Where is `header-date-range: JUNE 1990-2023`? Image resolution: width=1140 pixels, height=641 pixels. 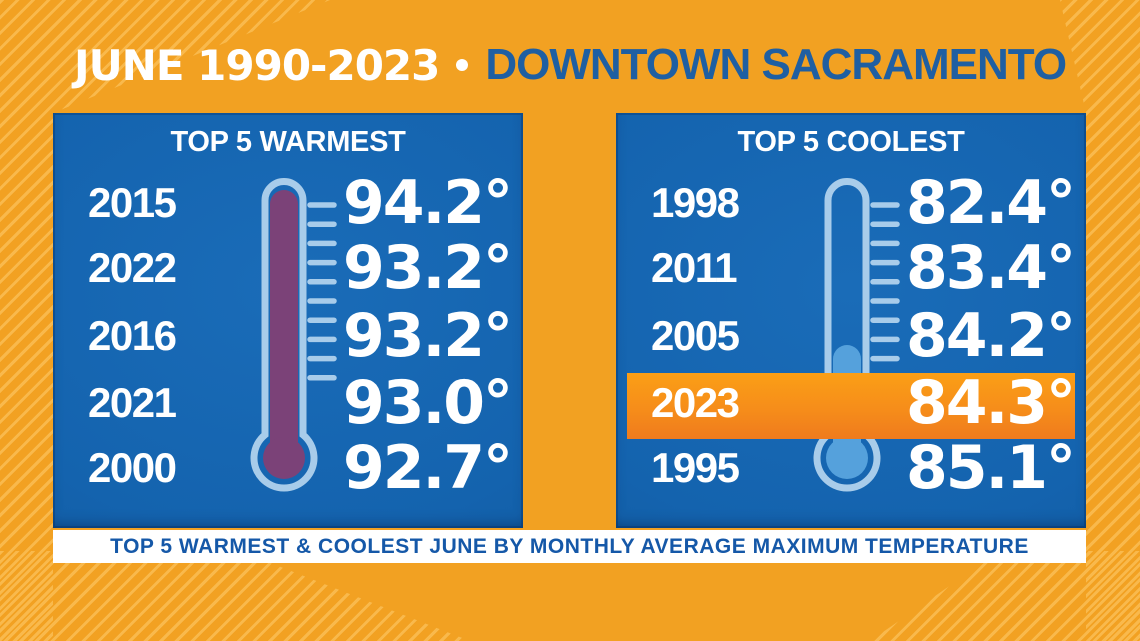
header-date-range: JUNE 1990-2023 is located at coordinates (256, 65).